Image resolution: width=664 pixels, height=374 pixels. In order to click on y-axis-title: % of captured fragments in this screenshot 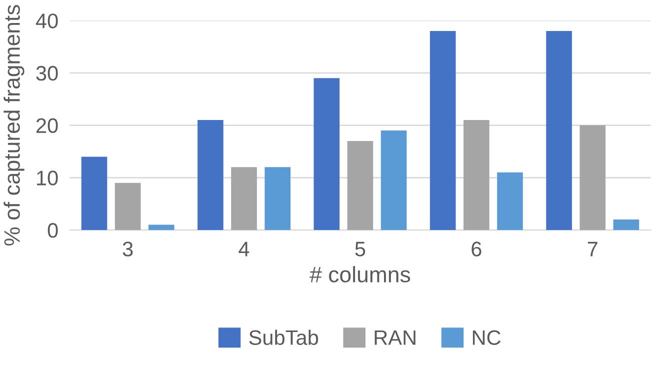, I will do `click(14, 125)`.